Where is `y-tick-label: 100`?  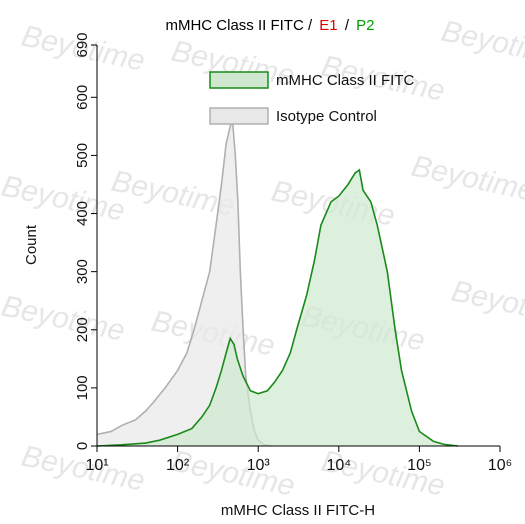
y-tick-label: 100 is located at coordinates (82, 387).